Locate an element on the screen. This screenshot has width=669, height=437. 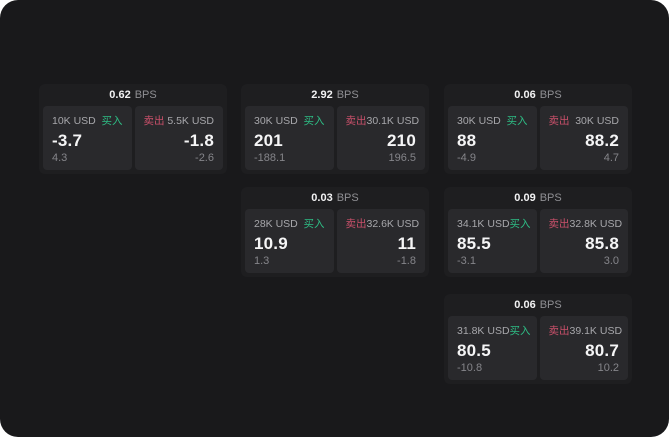
sell-panel: 卖出 30K USD 88.2 4.7 is located at coordinates (583, 138).